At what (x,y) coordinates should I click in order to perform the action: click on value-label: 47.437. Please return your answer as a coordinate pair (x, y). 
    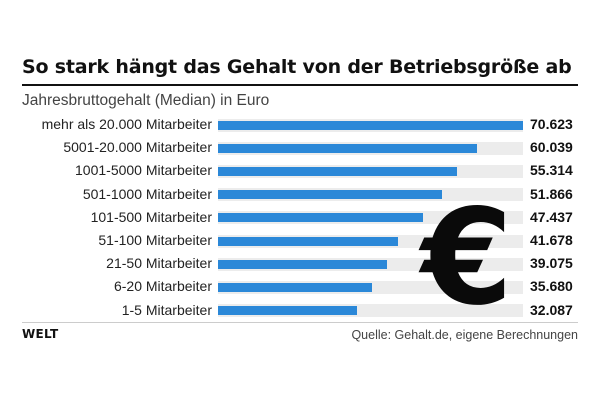
    Looking at the image, I should click on (551, 216).